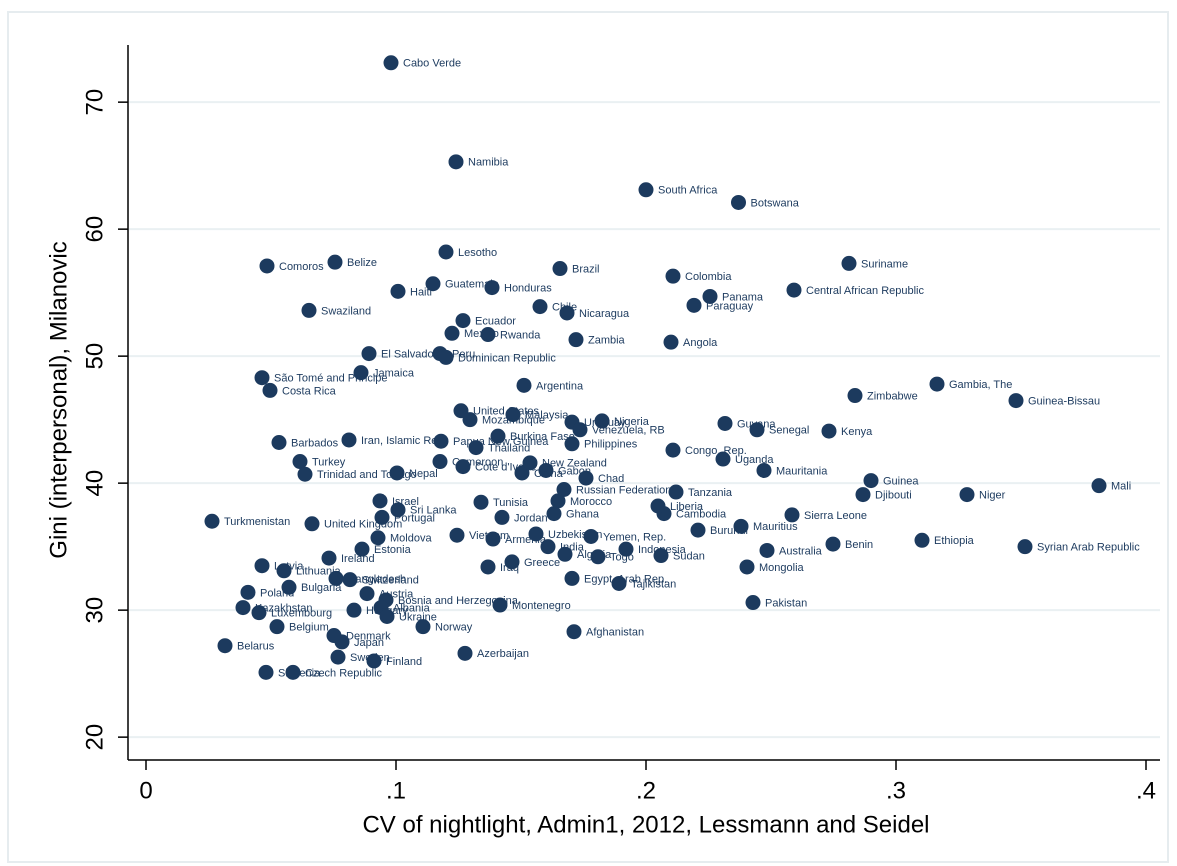 The image size is (1177, 866). What do you see at coordinates (542, 437) in the screenshot?
I see `point-label: Burkina Faso` at bounding box center [542, 437].